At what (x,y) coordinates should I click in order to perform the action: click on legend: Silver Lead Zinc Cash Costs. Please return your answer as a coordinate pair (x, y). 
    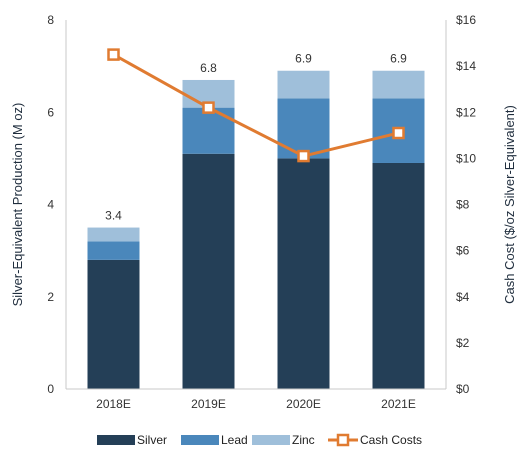
    Looking at the image, I should click on (259, 440).